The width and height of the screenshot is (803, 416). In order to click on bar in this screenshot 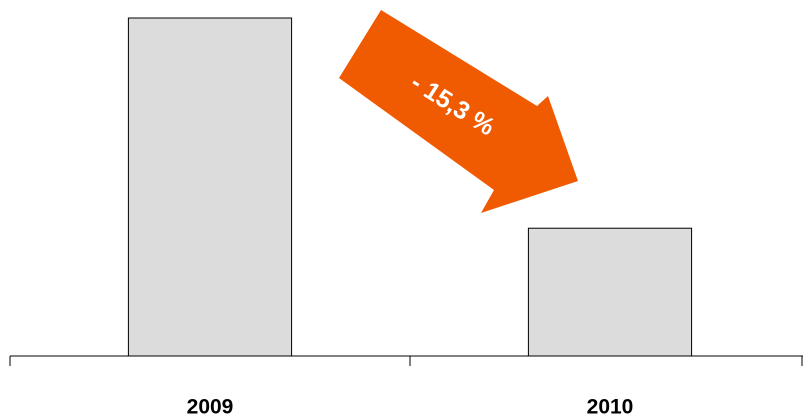, I will do `click(610, 292)`.